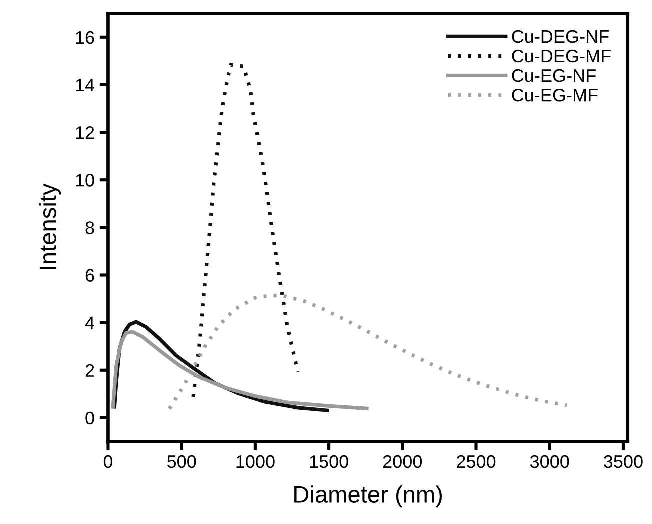  I want to click on legend-label: Cu-DEG-MF, so click(561, 56).